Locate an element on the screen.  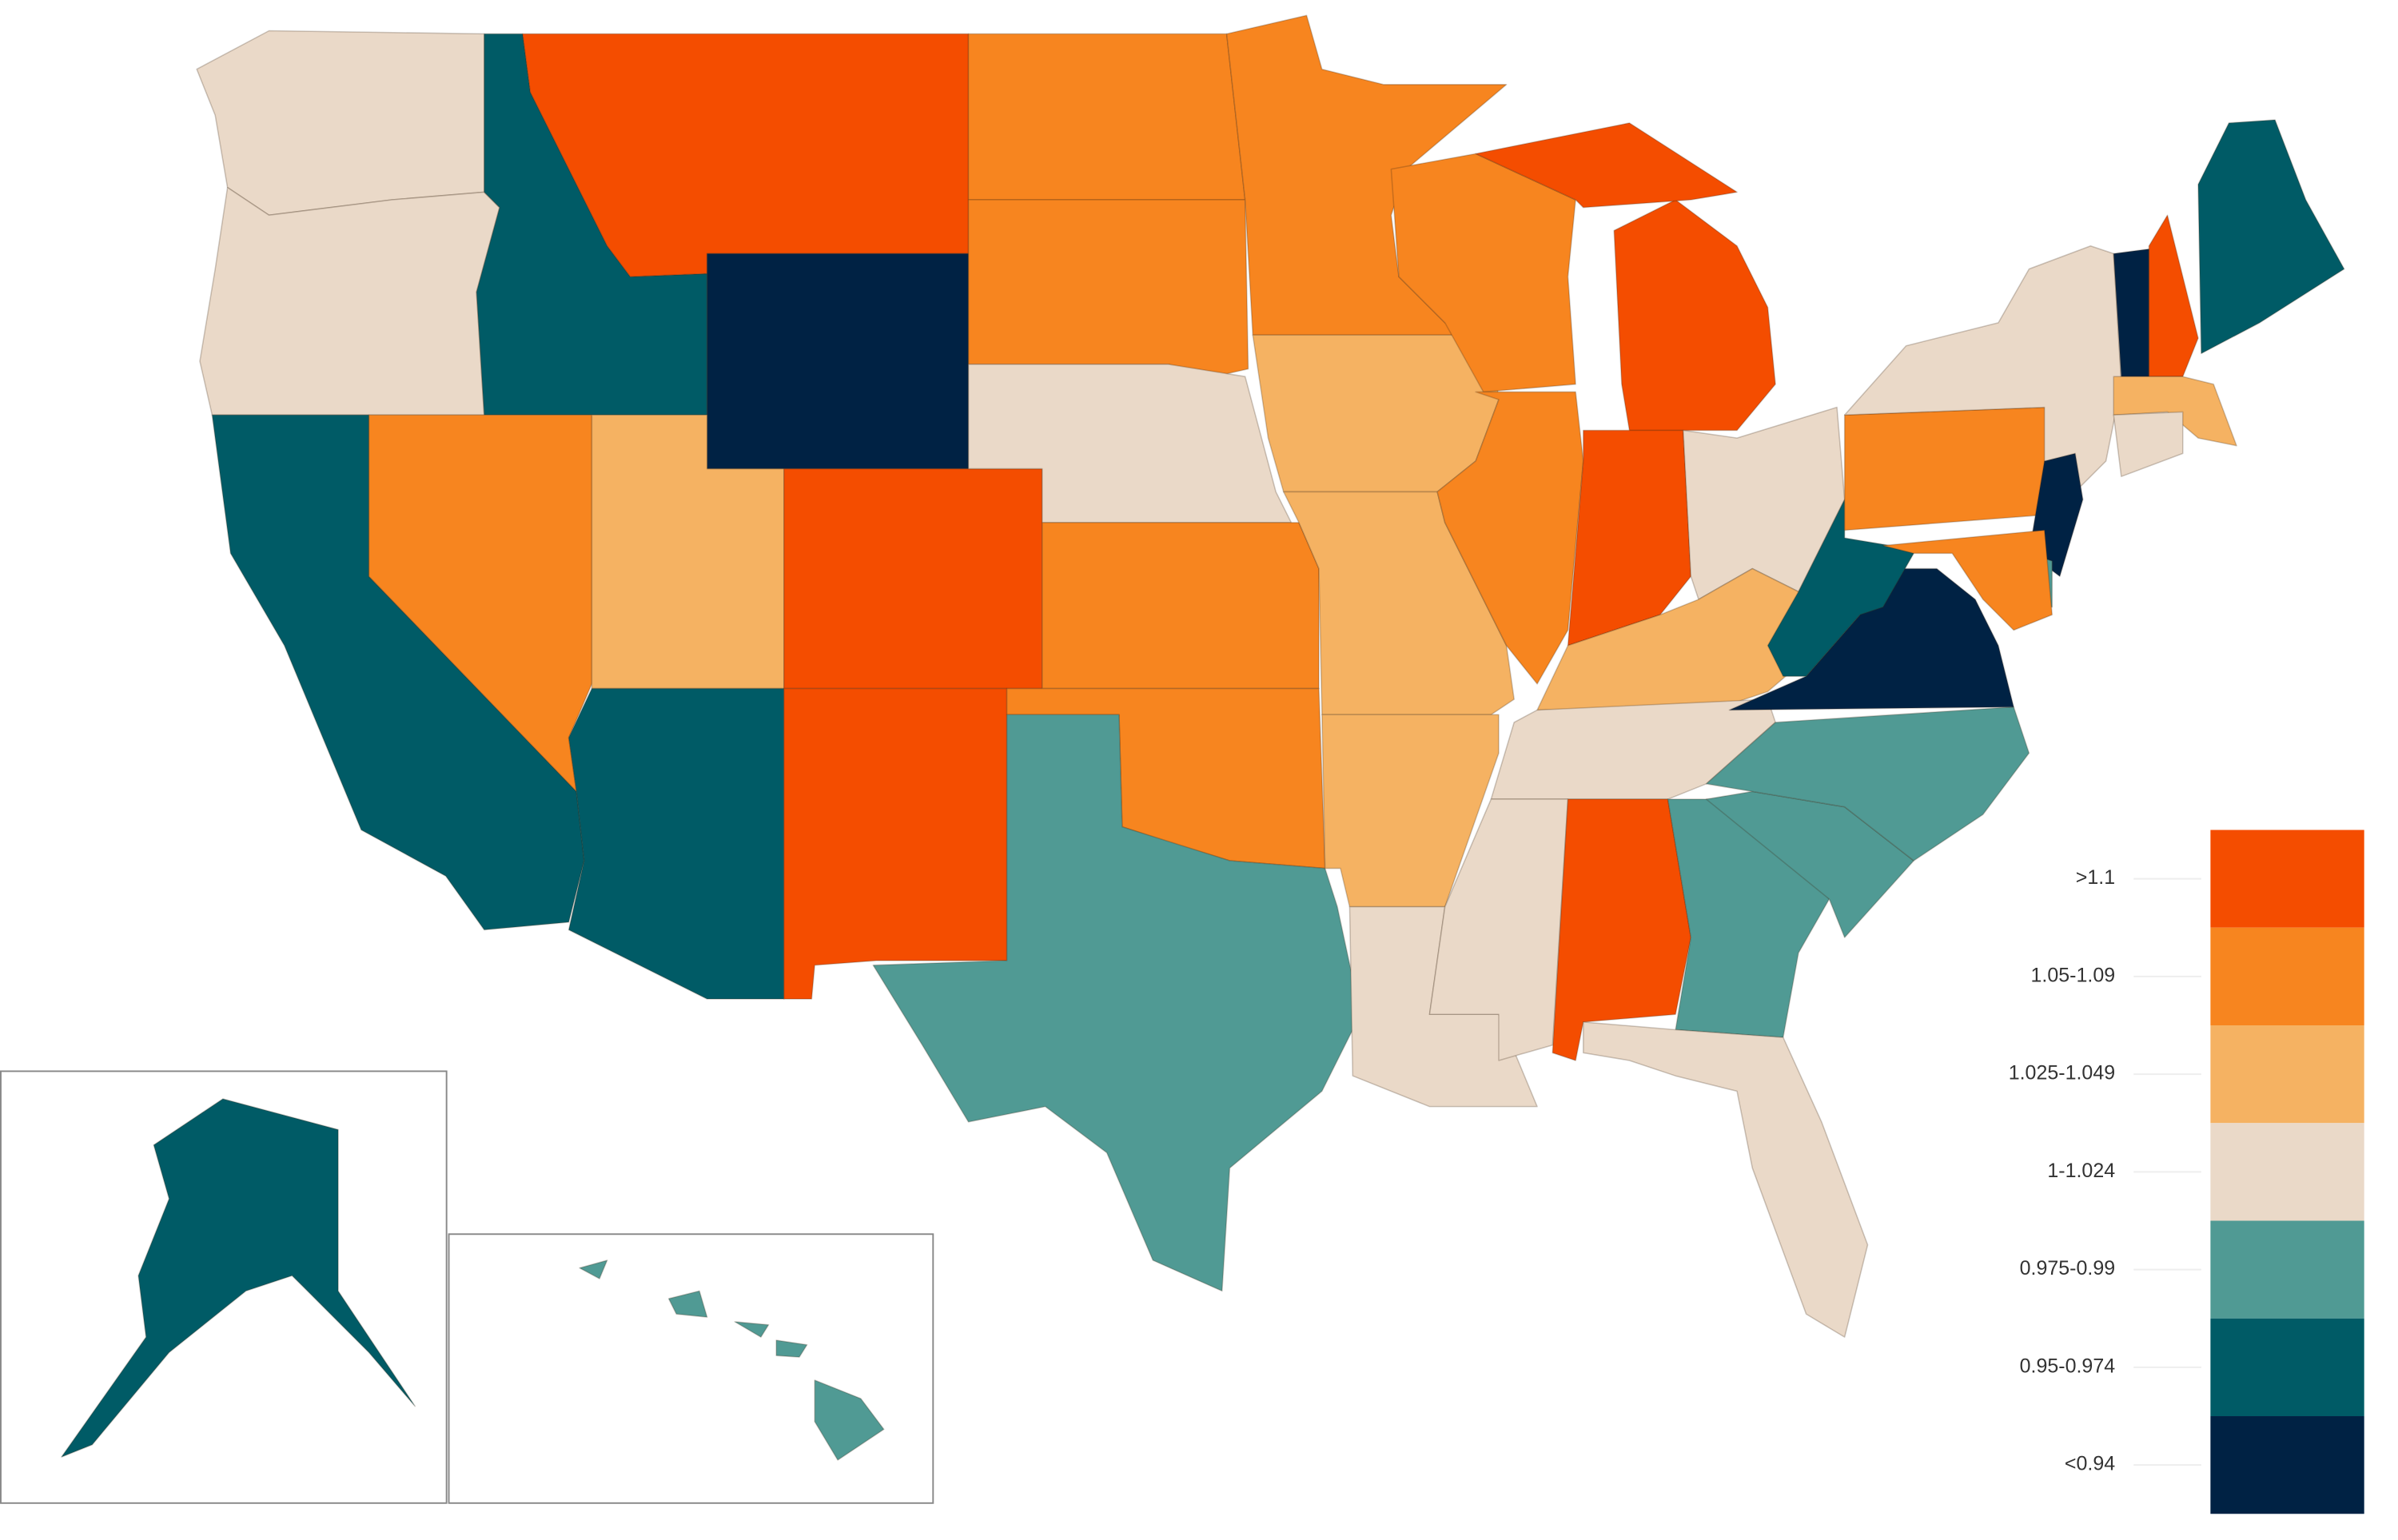
legend-label: 0.975-0.99 is located at coordinates (2068, 1268).